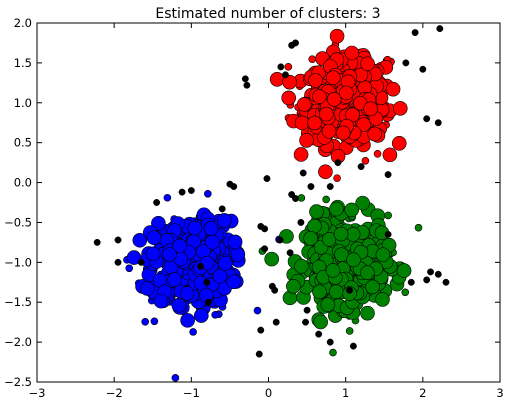 The width and height of the screenshot is (510, 403). Describe the element at coordinates (18, 302) in the screenshot. I see `y-tick-label: −1.5` at that location.